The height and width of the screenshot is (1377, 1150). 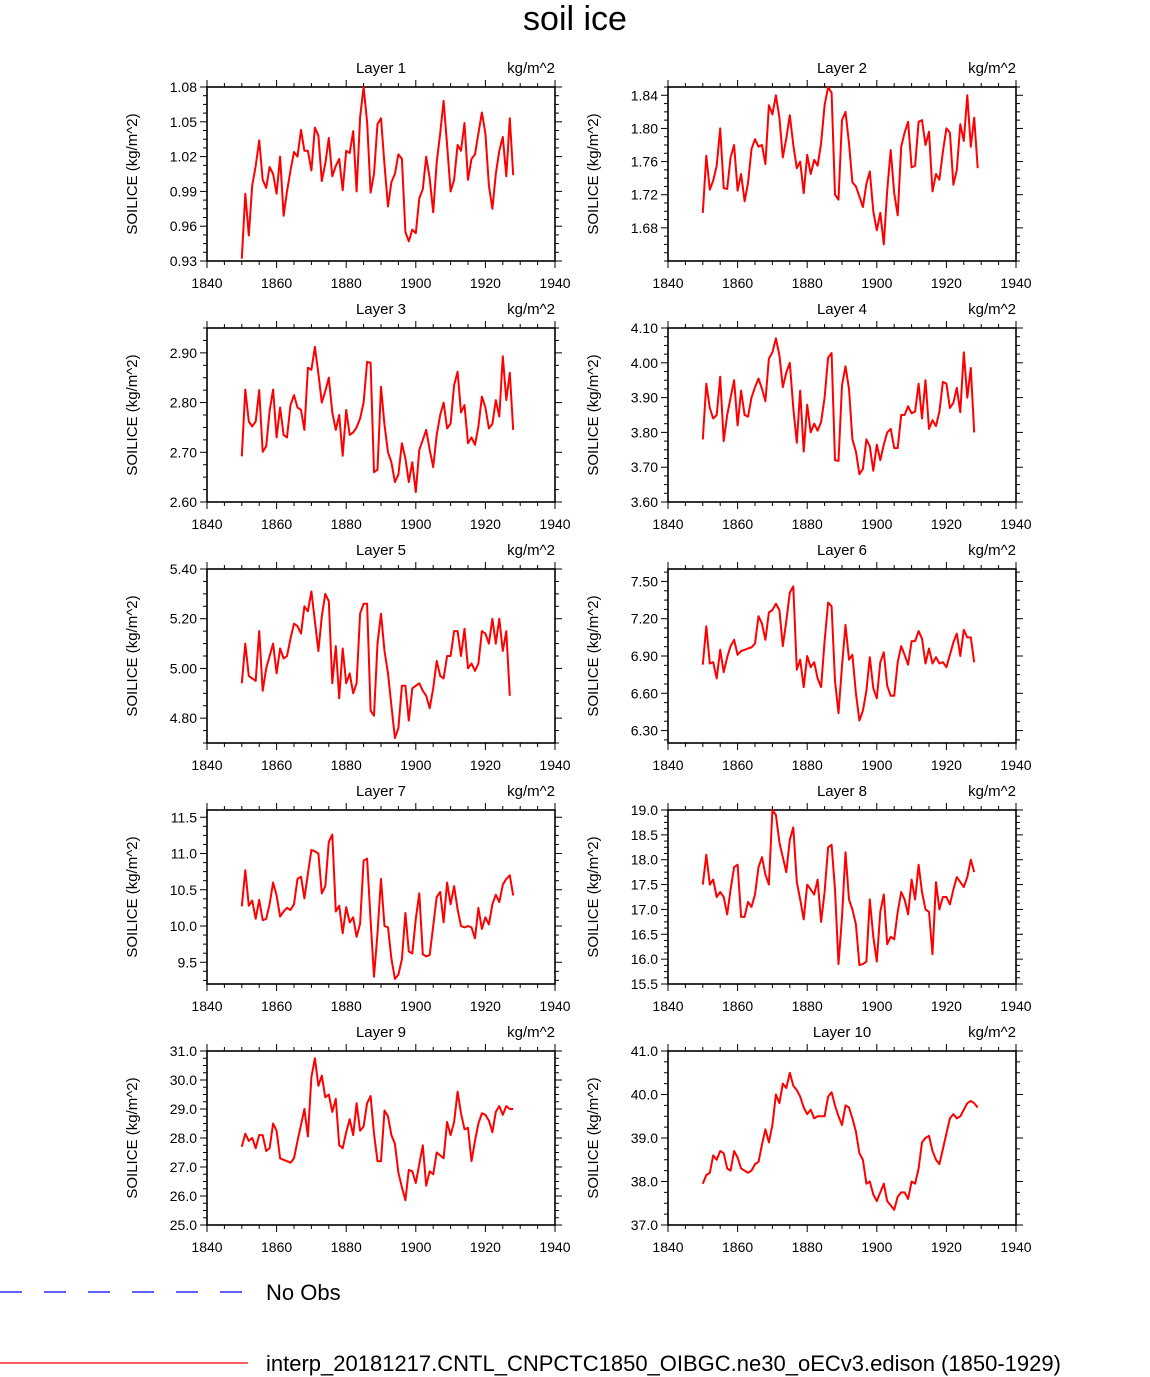 What do you see at coordinates (183, 502) in the screenshot?
I see `y-tick-label: 2.60` at bounding box center [183, 502].